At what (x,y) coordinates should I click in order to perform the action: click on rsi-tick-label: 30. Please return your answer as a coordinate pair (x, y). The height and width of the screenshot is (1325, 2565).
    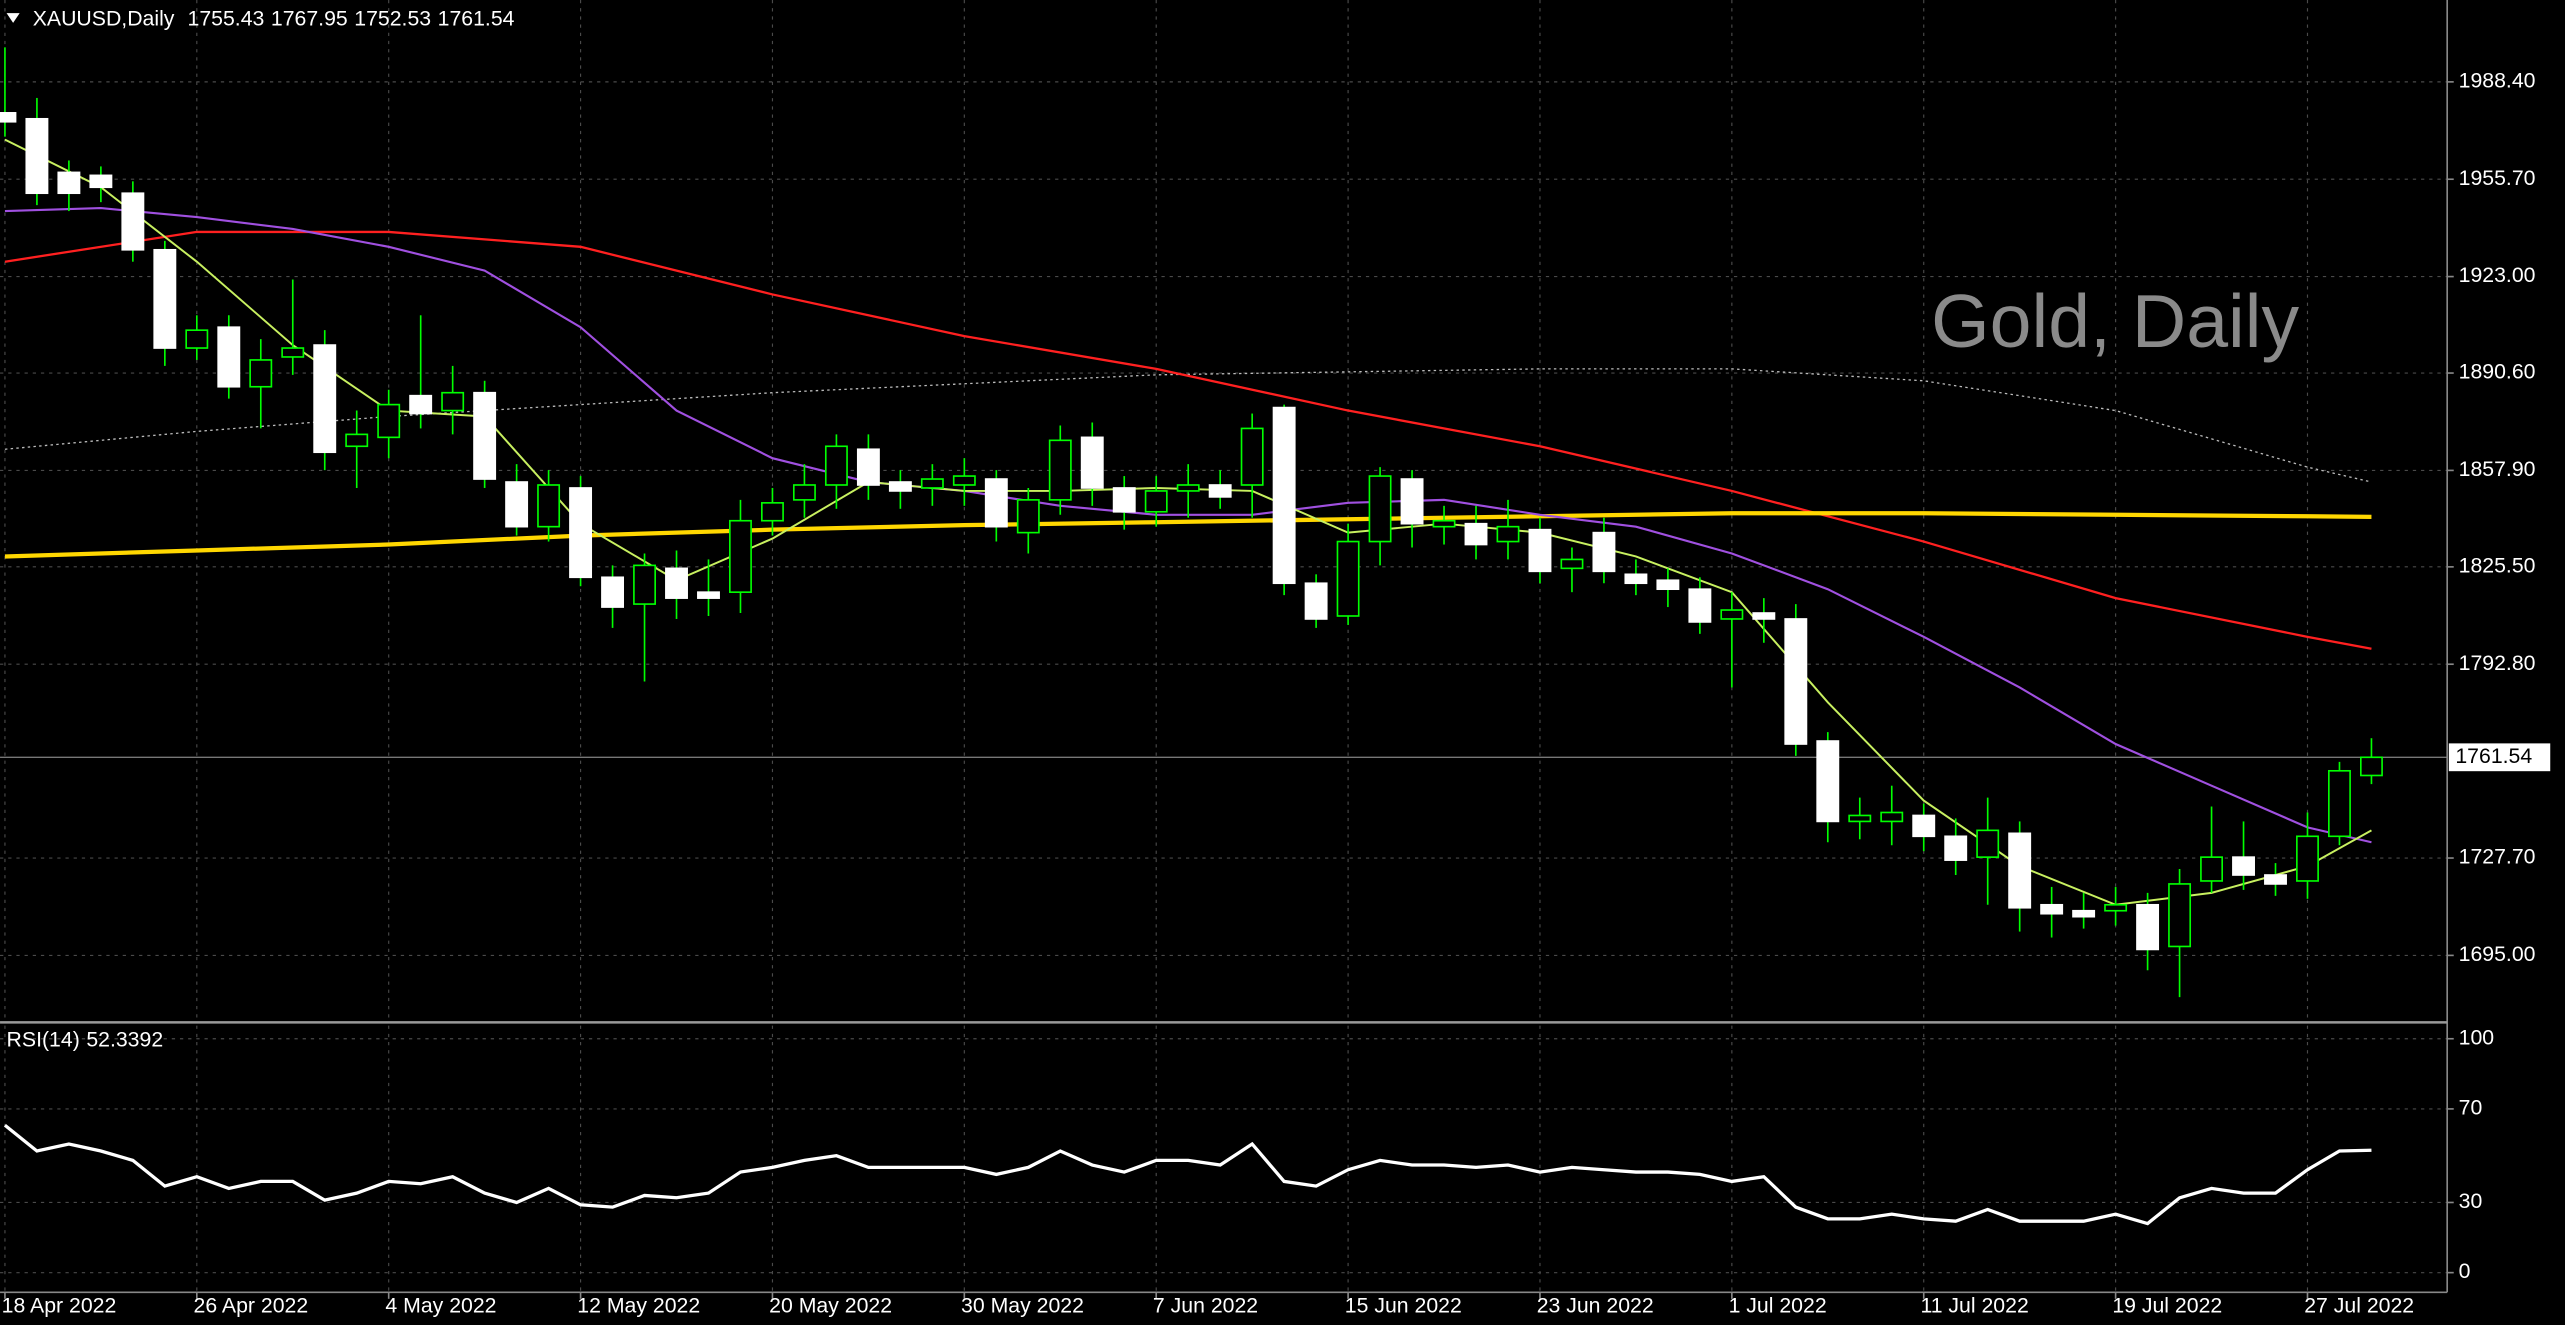
    Looking at the image, I should click on (2471, 1201).